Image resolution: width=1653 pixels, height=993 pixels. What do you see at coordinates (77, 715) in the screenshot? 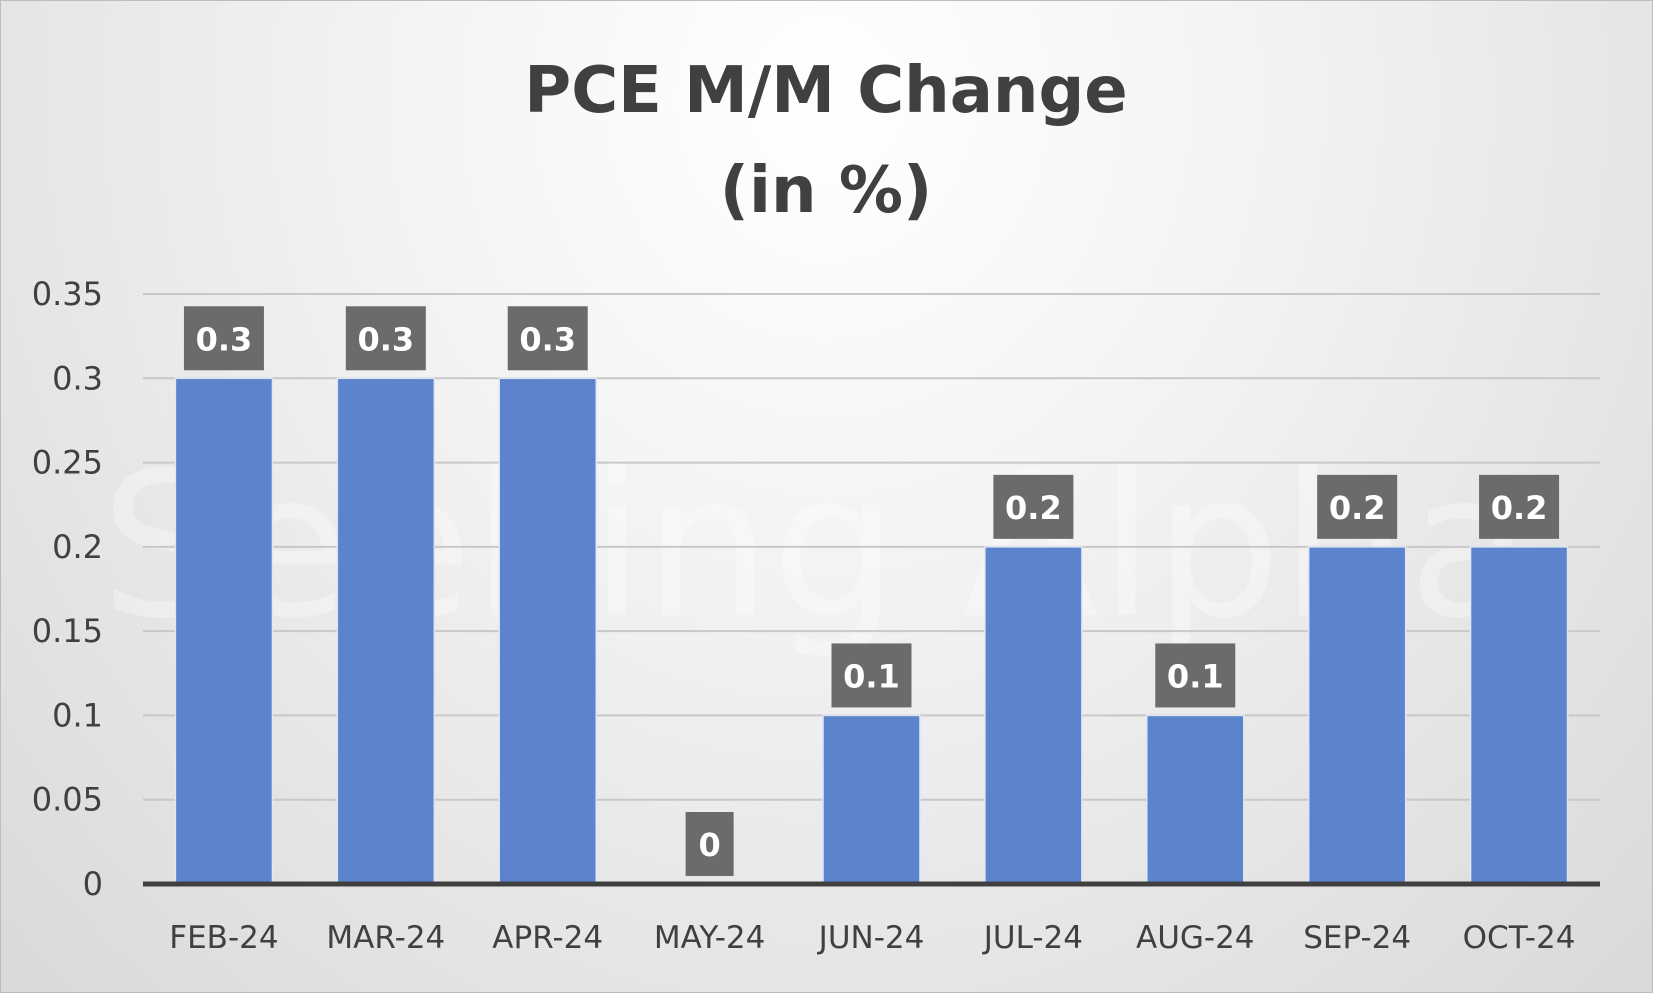
I see `y-tick-label: 0.1` at bounding box center [77, 715].